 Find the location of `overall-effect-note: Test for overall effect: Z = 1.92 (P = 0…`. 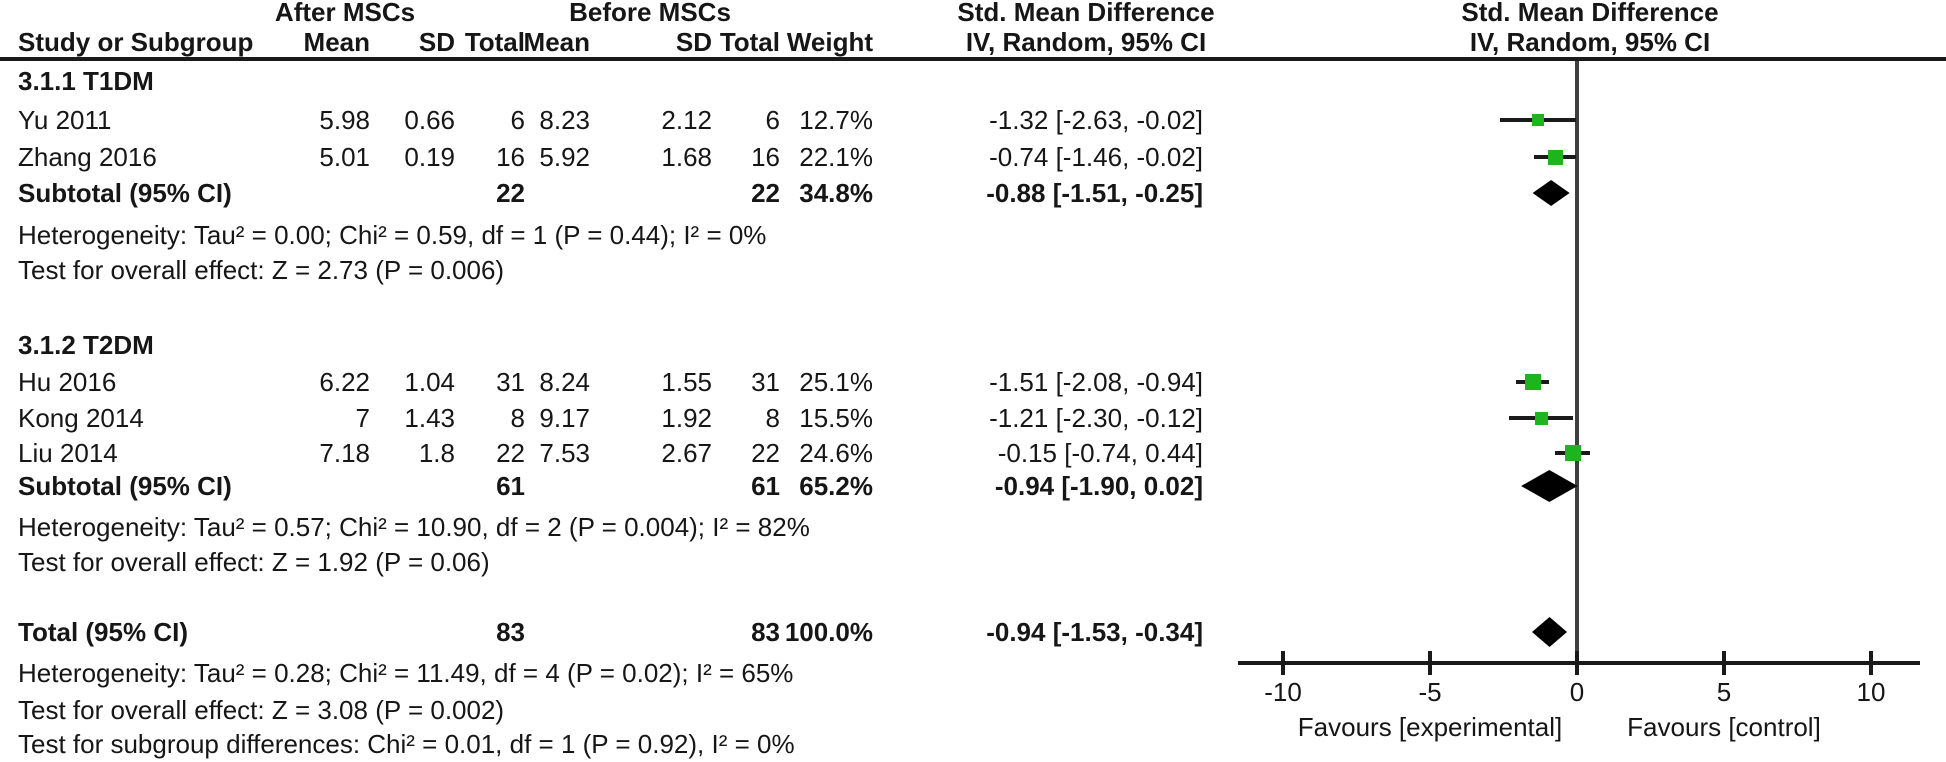

overall-effect-note: Test for overall effect: Z = 1.92 (P = 0… is located at coordinates (254, 562).